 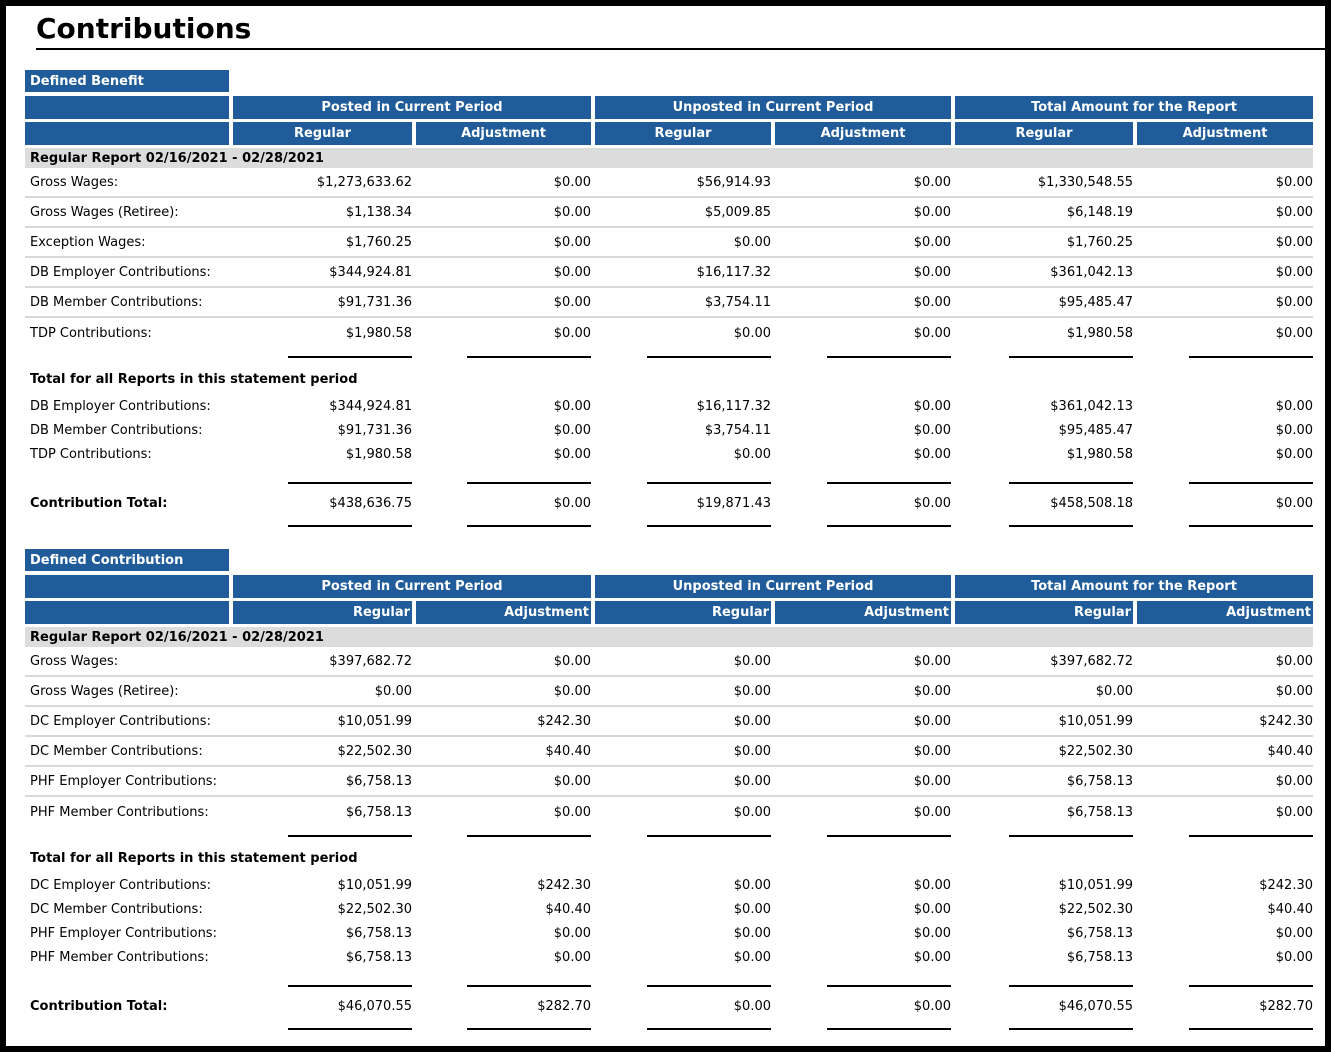 What do you see at coordinates (123, 781) in the screenshot?
I see `row-label: PHF Employer Contributions:` at bounding box center [123, 781].